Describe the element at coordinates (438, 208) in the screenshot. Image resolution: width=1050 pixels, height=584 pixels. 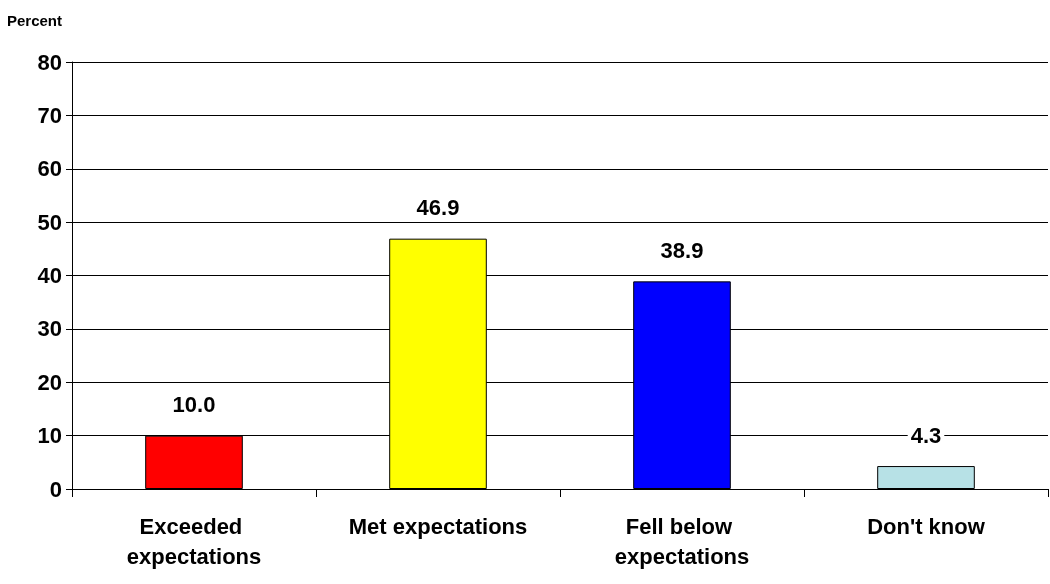
I see `data-label: 46.9` at that location.